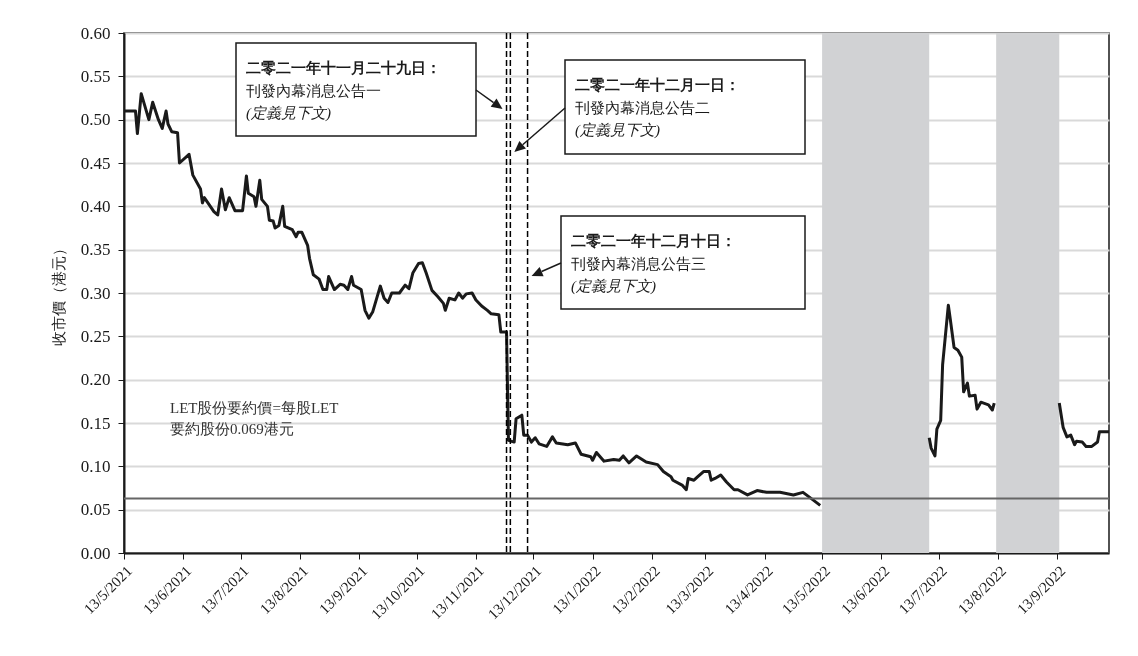 The height and width of the screenshot is (656, 1138). I want to click on y-tick-label: 0.05, so click(95, 510).